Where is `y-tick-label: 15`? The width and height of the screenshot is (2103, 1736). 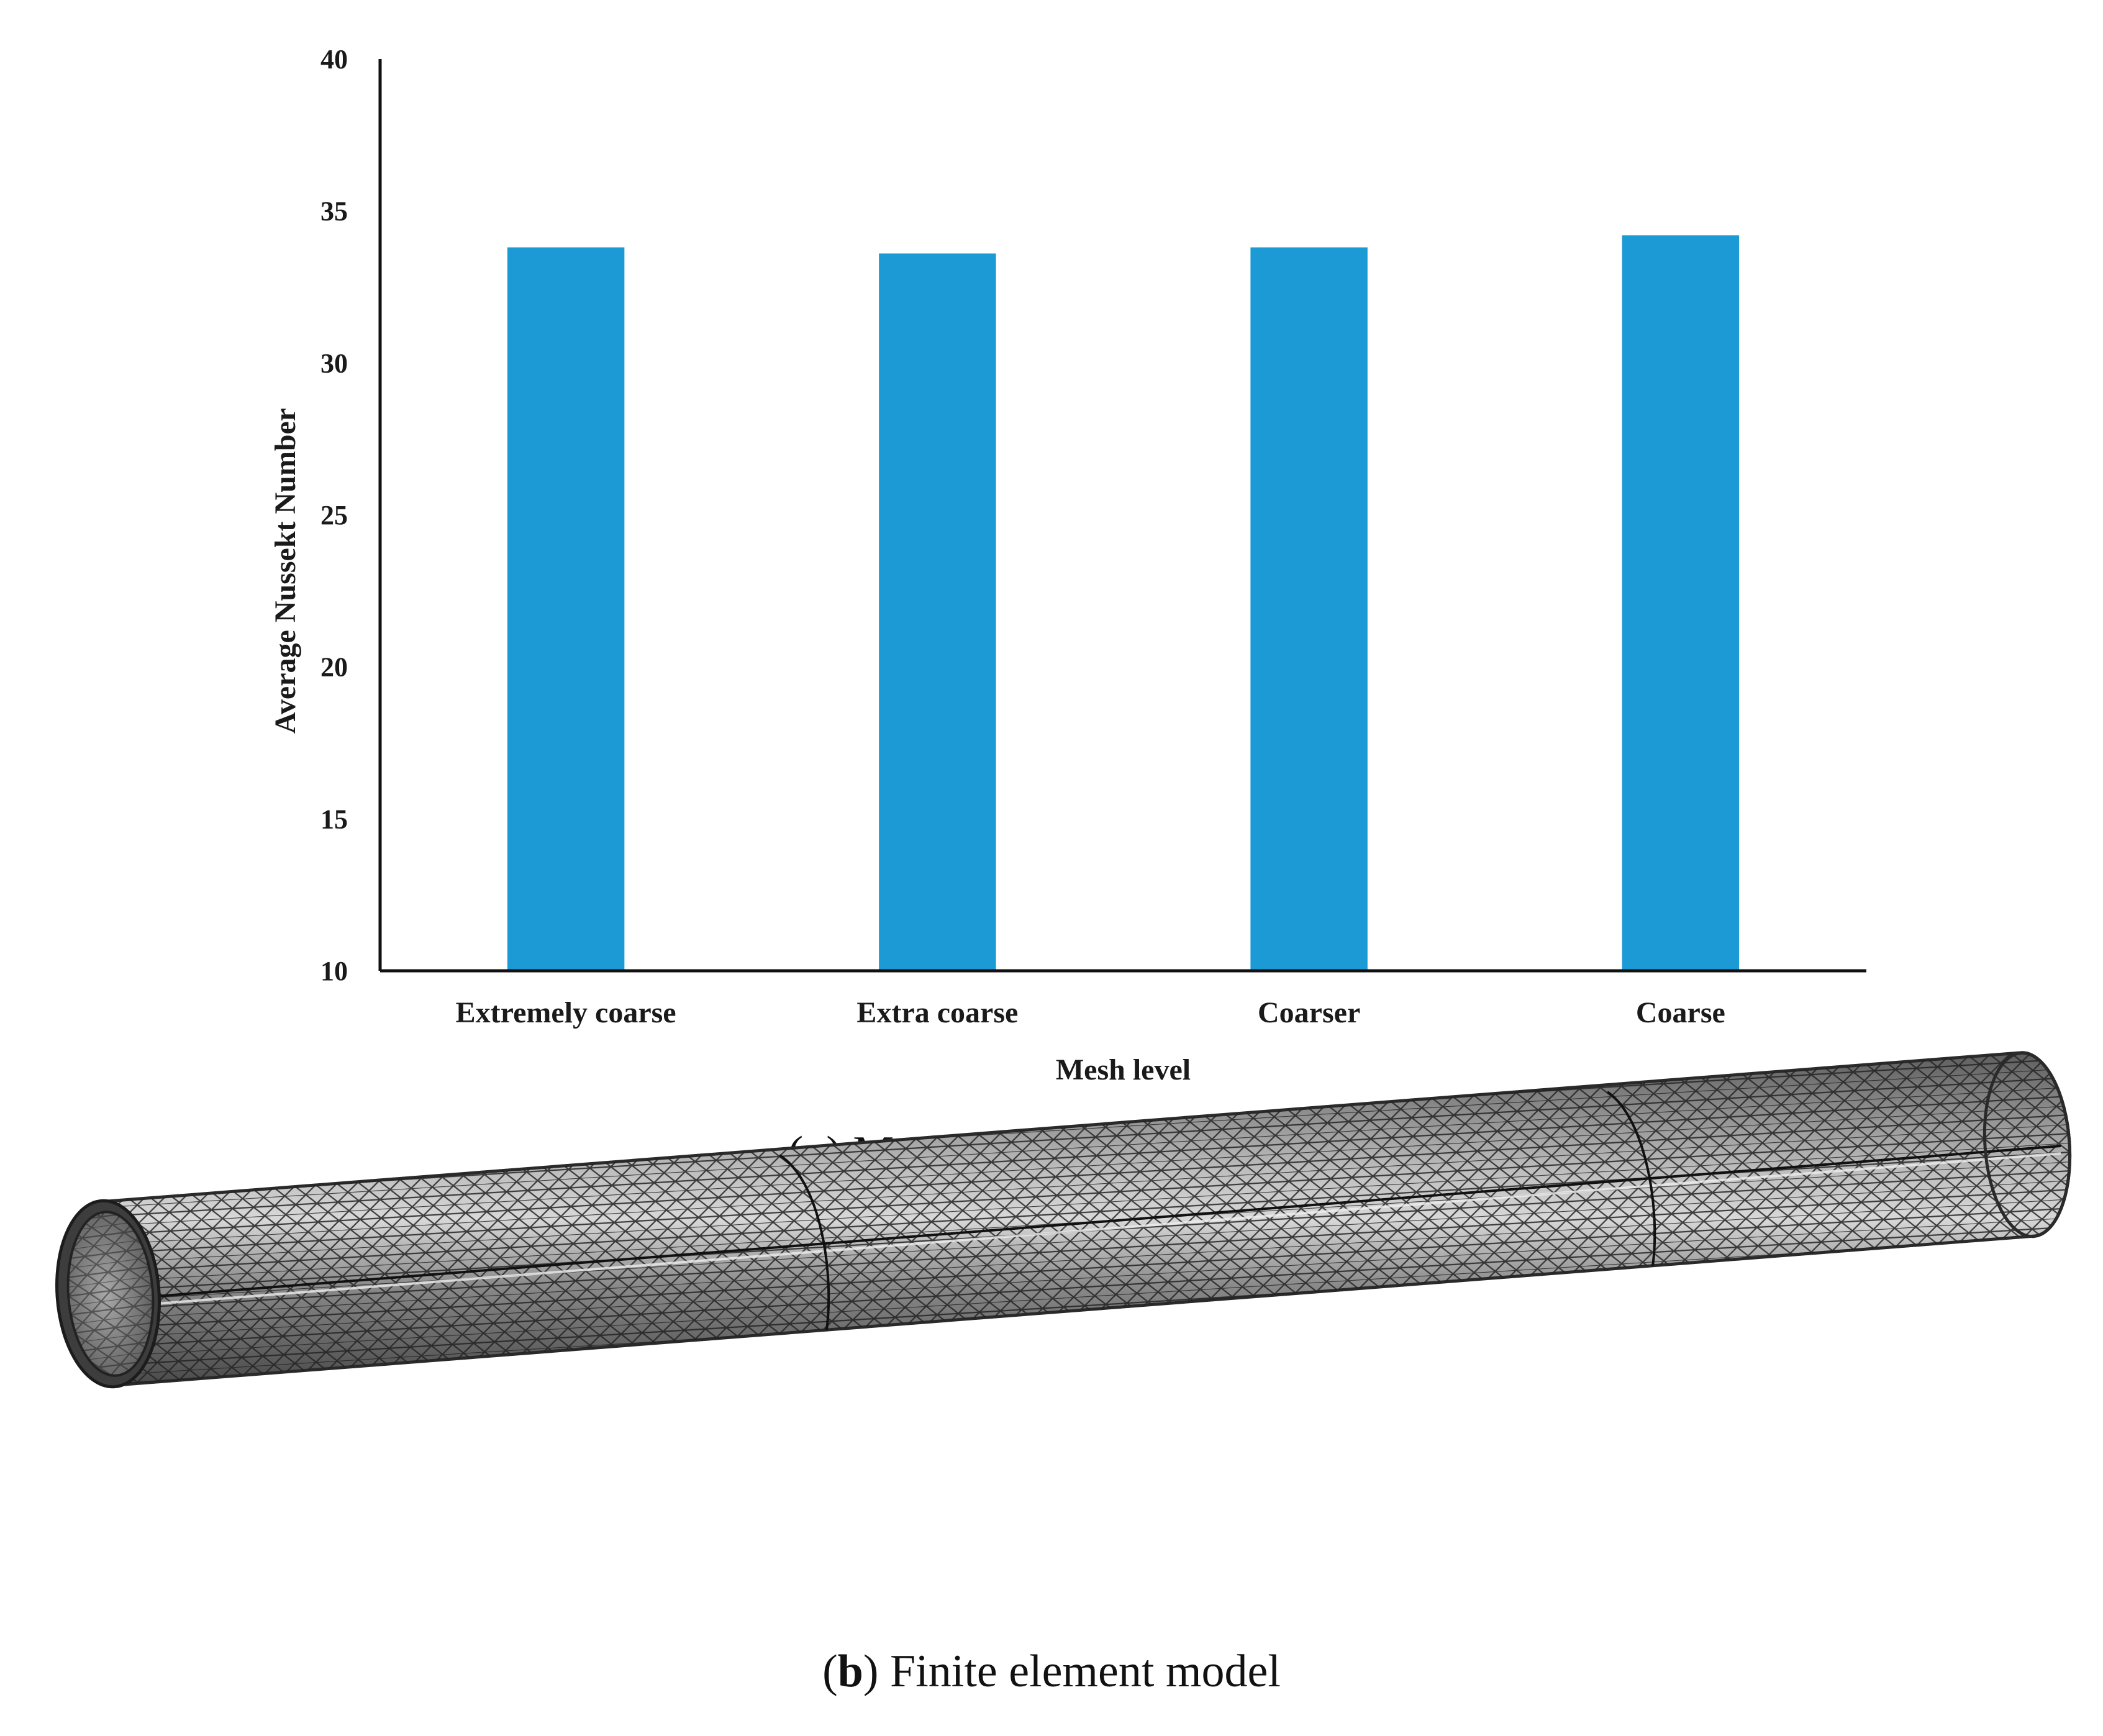 y-tick-label: 15 is located at coordinates (334, 819).